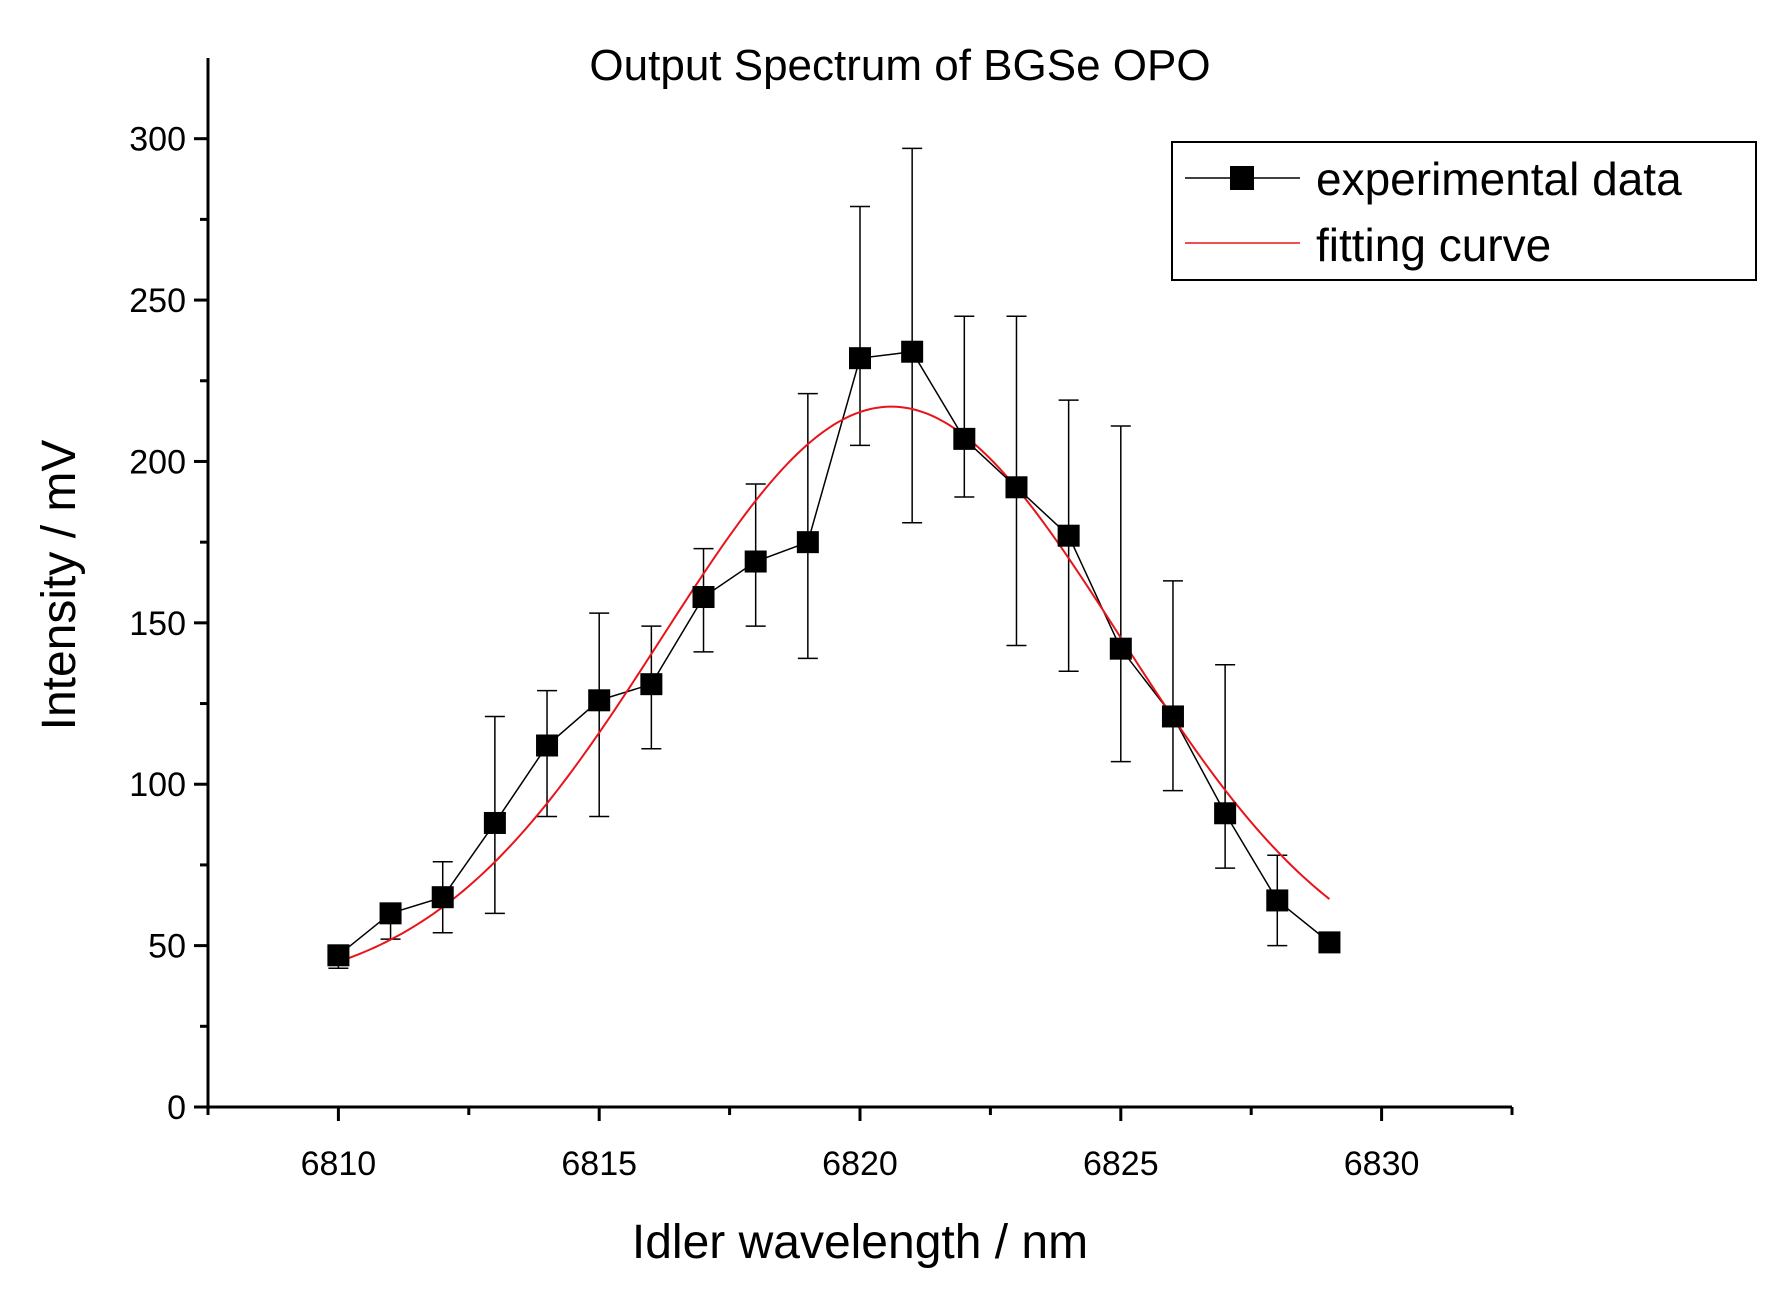 The image size is (1784, 1303). What do you see at coordinates (1242, 178) in the screenshot?
I see `legend-marker-experimental` at bounding box center [1242, 178].